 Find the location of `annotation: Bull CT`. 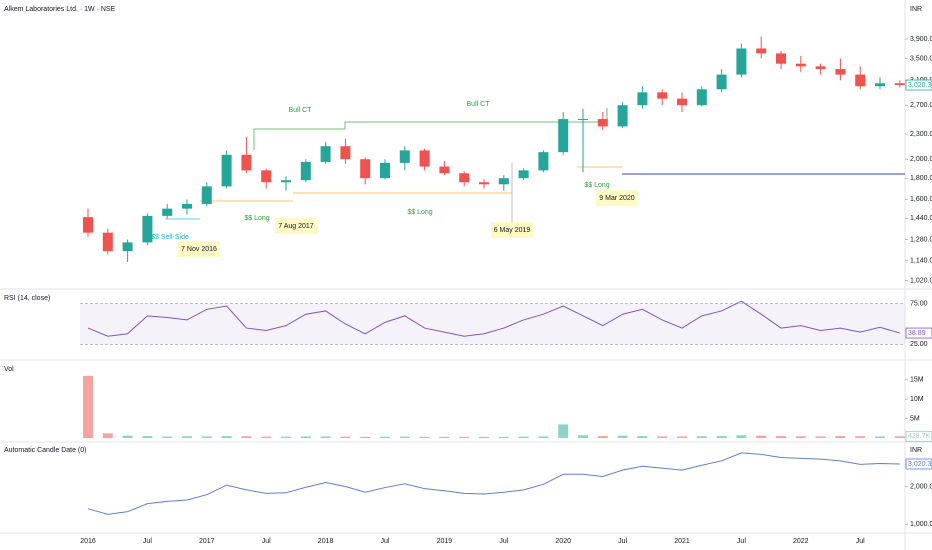

annotation: Bull CT is located at coordinates (479, 104).